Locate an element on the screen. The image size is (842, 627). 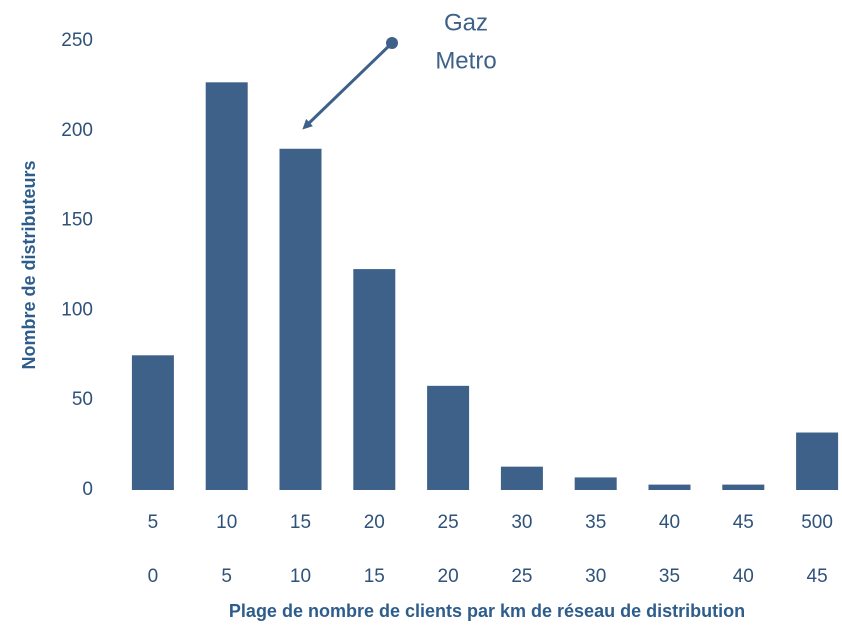
y-tick-label: 0 is located at coordinates (87, 489).